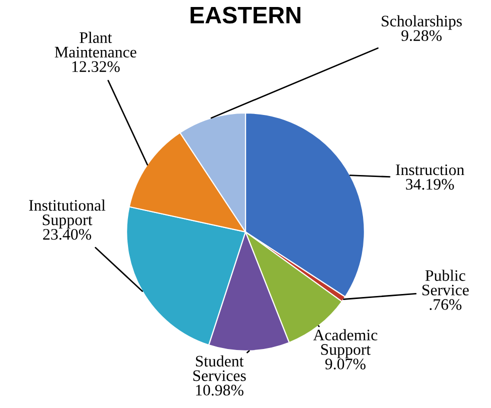 This screenshot has width=491, height=408. What do you see at coordinates (446, 304) in the screenshot?
I see `data-label: .76%` at bounding box center [446, 304].